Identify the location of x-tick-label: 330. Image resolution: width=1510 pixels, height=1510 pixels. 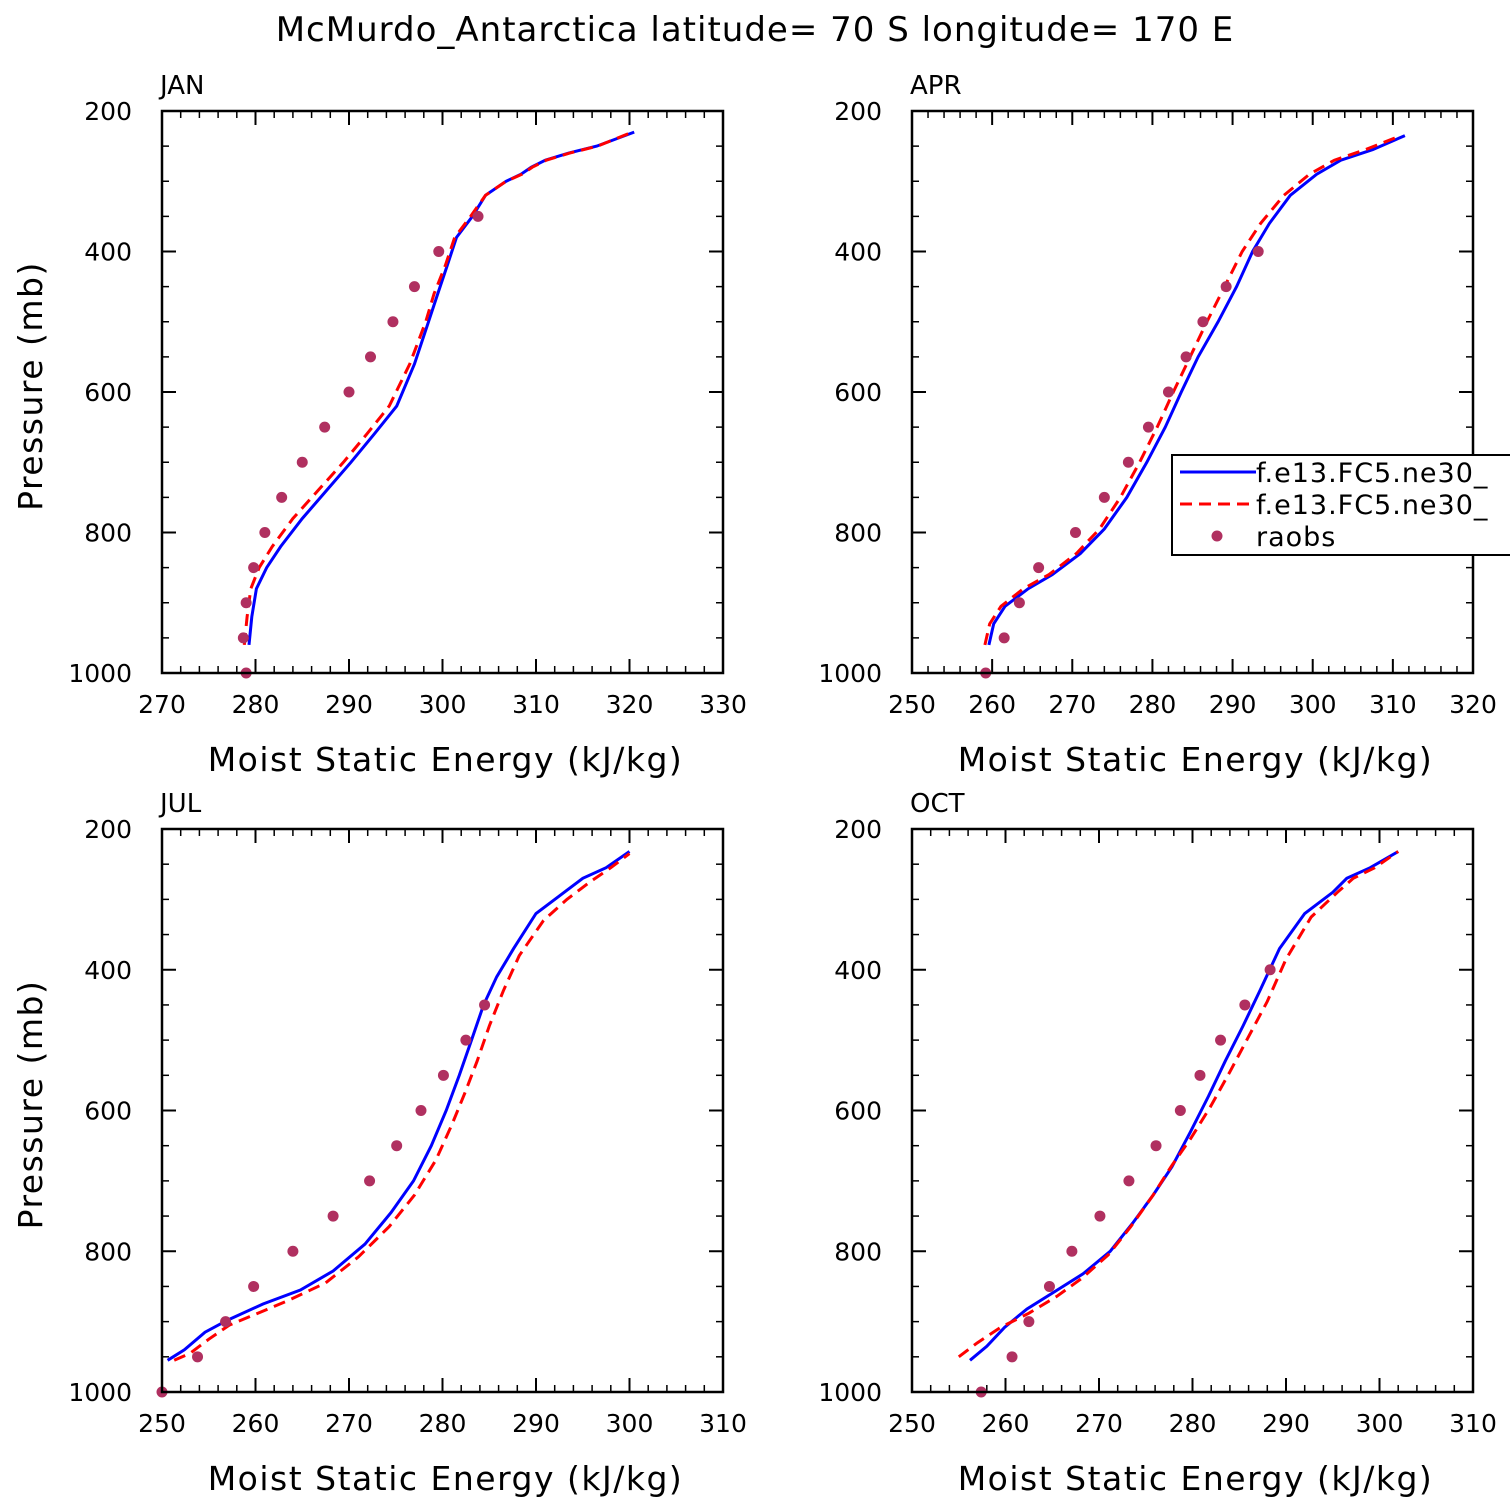
(723, 704).